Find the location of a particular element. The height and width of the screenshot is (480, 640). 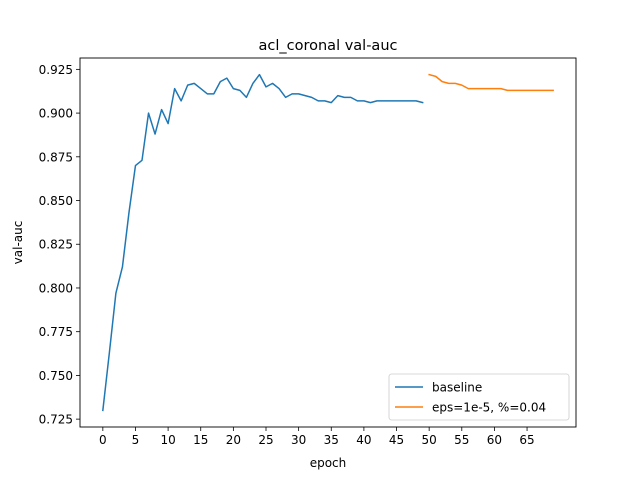

x-tick-label: 0 is located at coordinates (103, 440).